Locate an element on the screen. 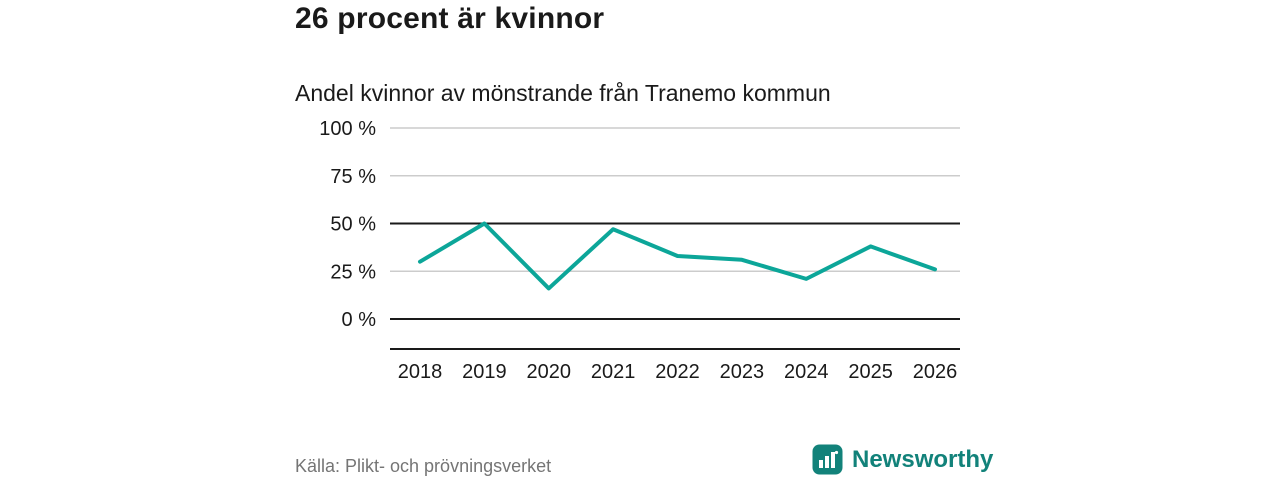 The width and height of the screenshot is (1280, 480). x-tick-label: 2024 is located at coordinates (806, 372).